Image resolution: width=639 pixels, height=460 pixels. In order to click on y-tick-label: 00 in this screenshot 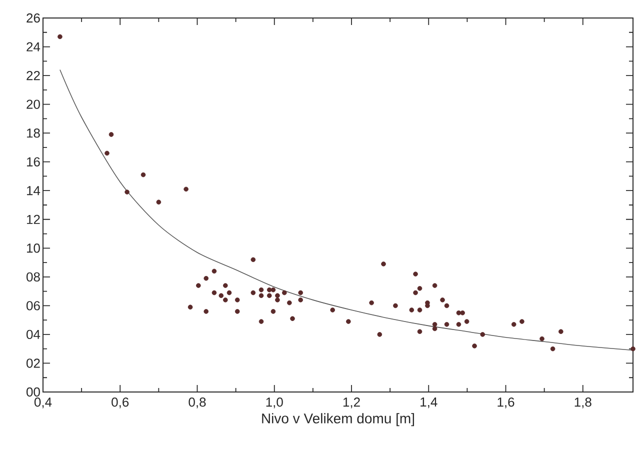, I will do `click(33, 392)`.